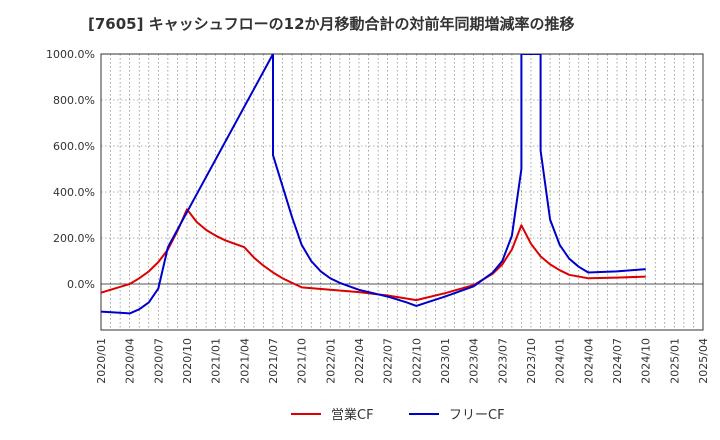  What do you see at coordinates (81, 284) in the screenshot?
I see `y-tick-label: 0.0%` at bounding box center [81, 284].